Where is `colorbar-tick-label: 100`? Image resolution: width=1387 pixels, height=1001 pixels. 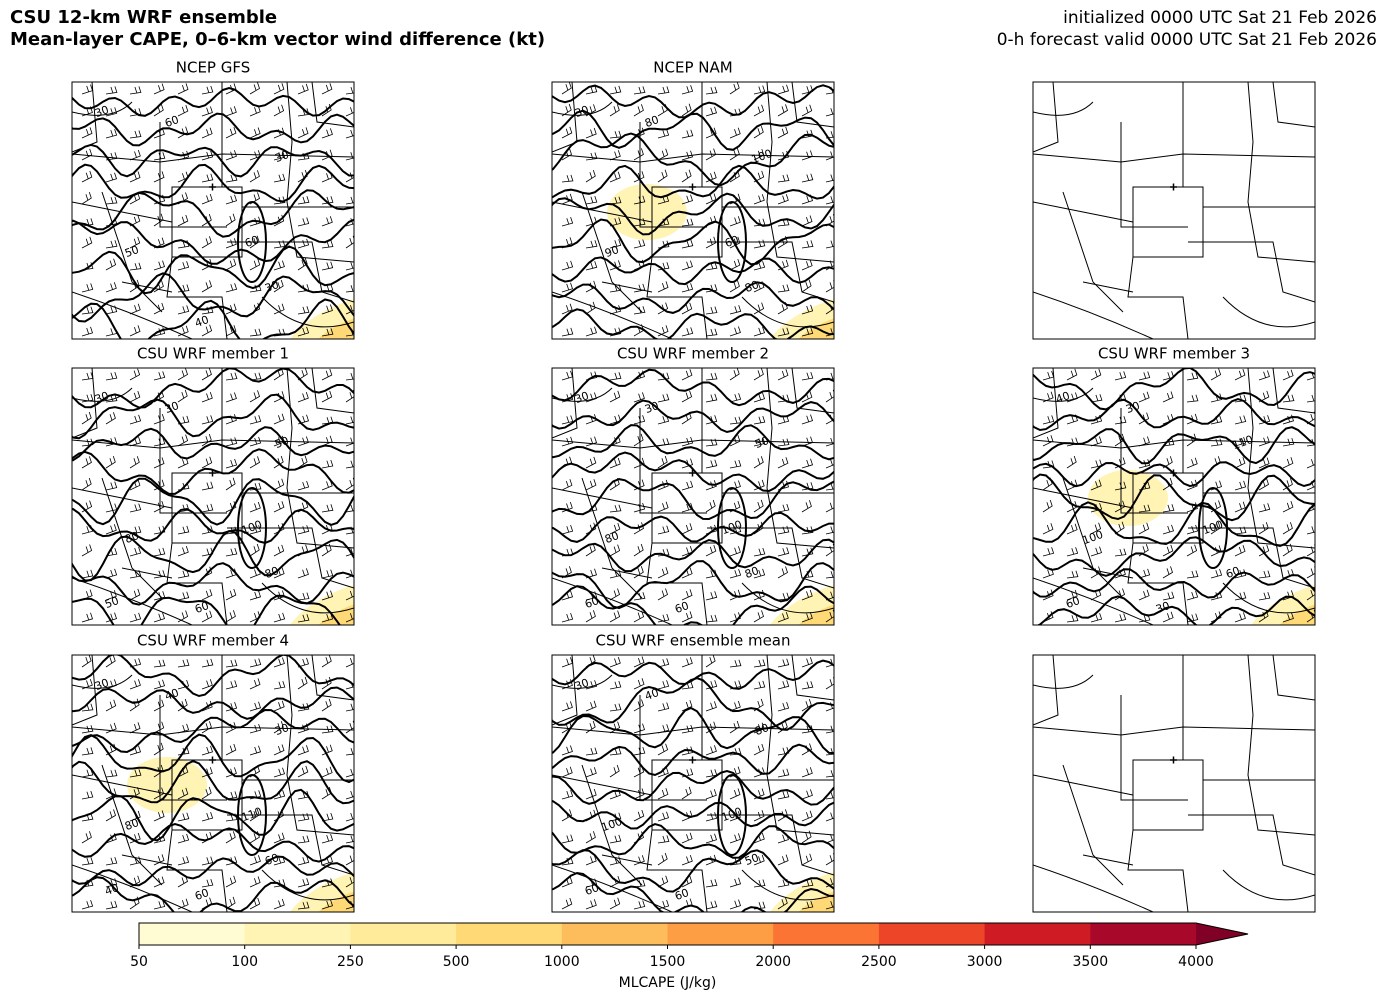
colorbar-tick-label: 100 is located at coordinates (244, 962).